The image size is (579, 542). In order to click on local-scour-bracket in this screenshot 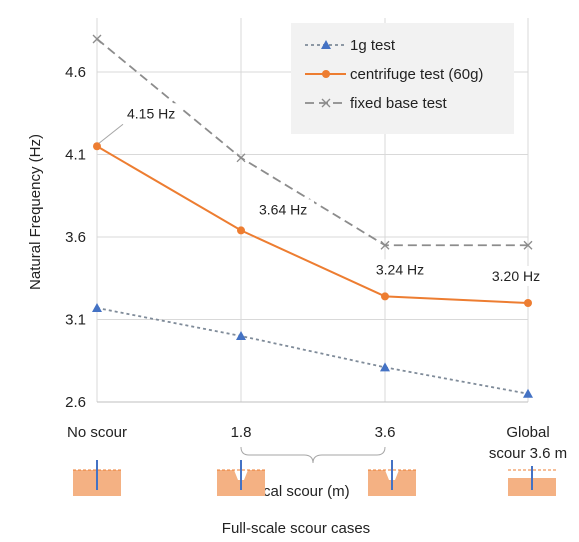, I will do `click(313, 455)`.